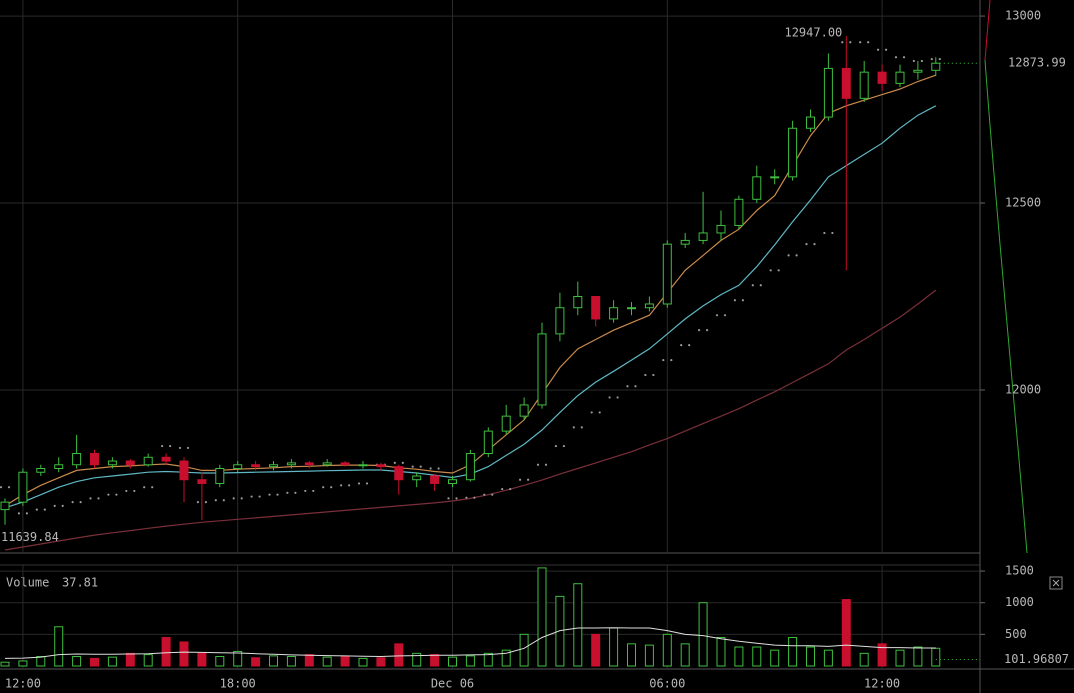 This screenshot has height=693, width=1074. What do you see at coordinates (1037, 63) in the screenshot?
I see `last-price-label: 12873.99` at bounding box center [1037, 63].